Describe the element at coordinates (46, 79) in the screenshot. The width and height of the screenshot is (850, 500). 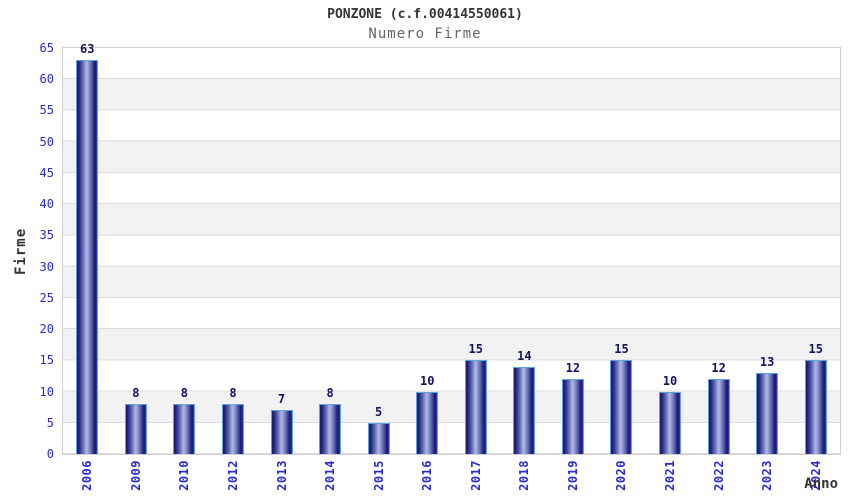
I see `y-tick-60: 60` at that location.